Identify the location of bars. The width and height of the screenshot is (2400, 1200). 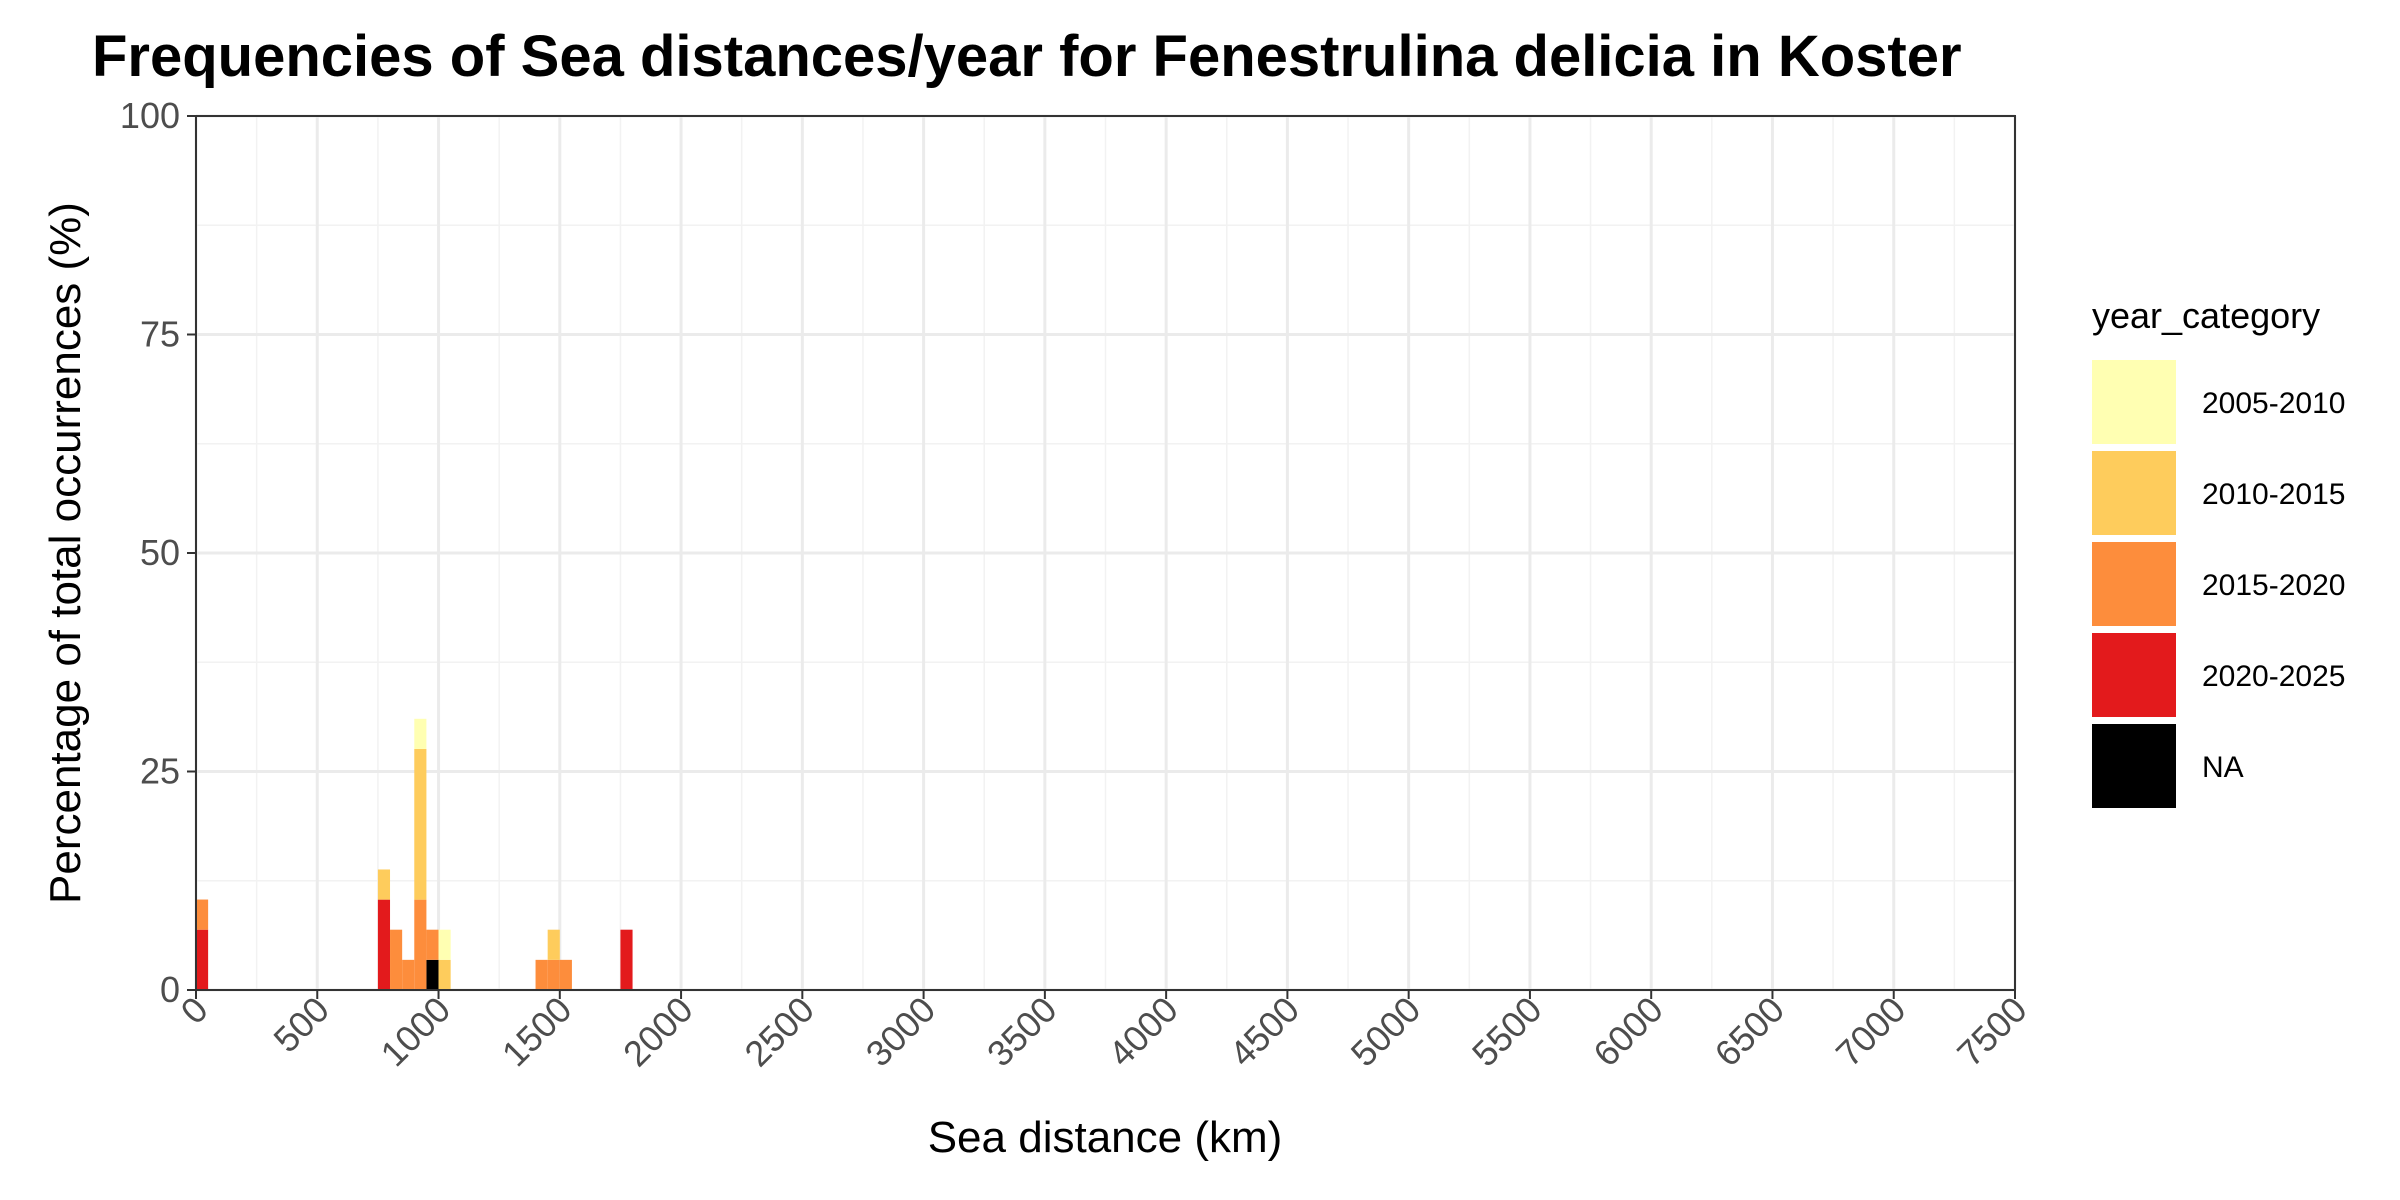
(414, 854).